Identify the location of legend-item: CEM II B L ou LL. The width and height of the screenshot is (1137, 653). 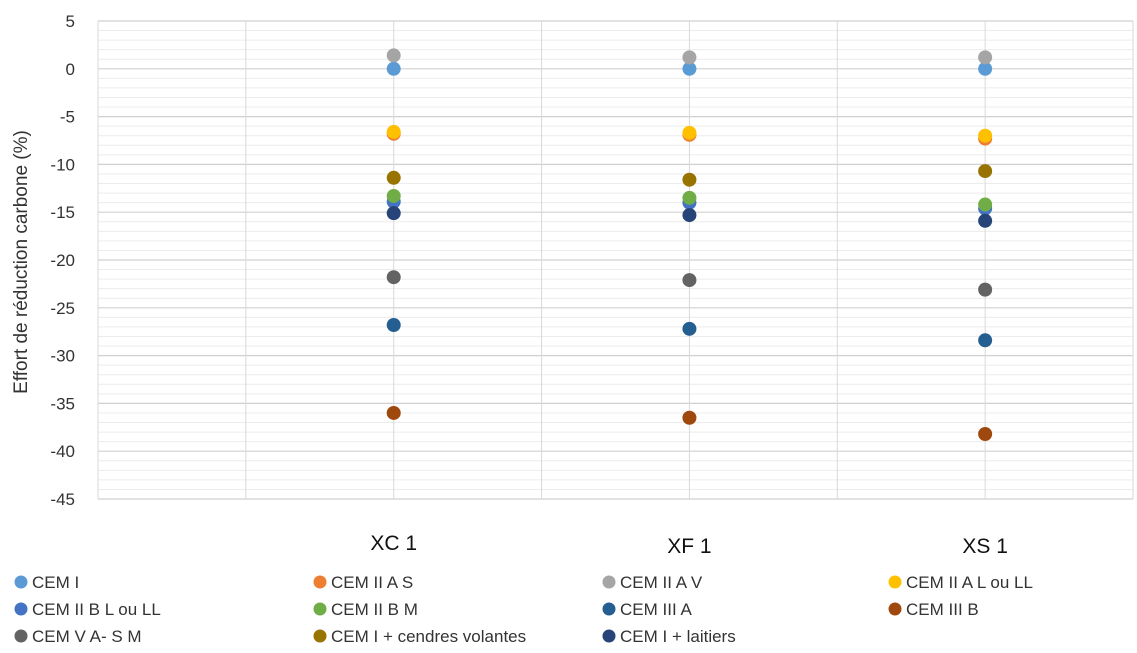
(87, 609).